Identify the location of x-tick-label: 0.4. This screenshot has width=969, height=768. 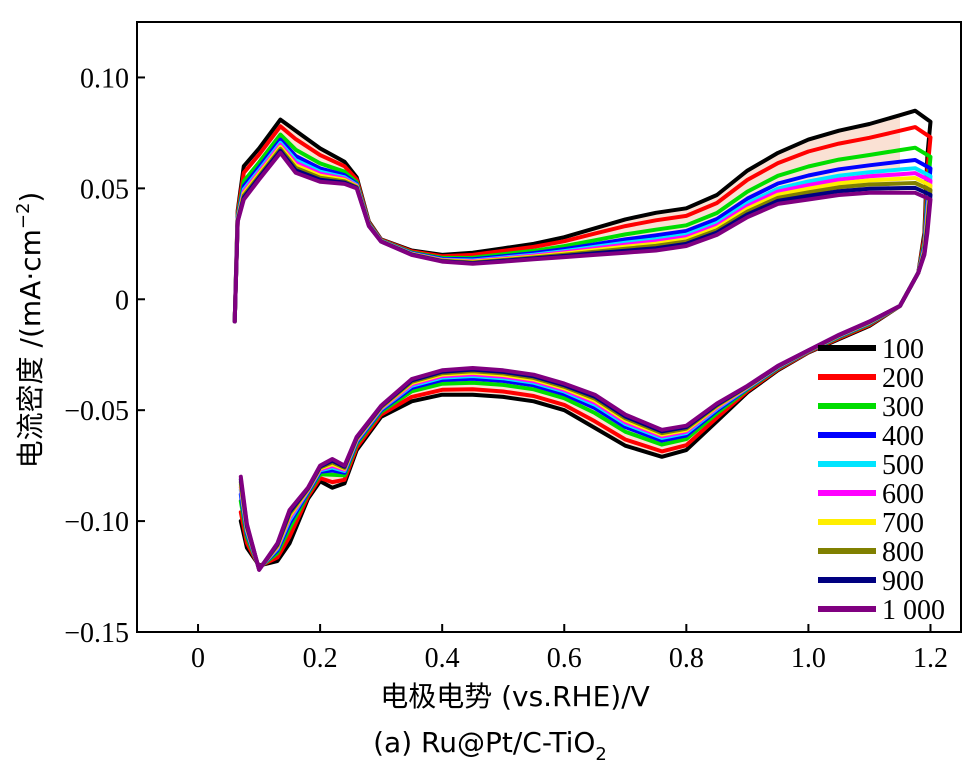
(442, 658).